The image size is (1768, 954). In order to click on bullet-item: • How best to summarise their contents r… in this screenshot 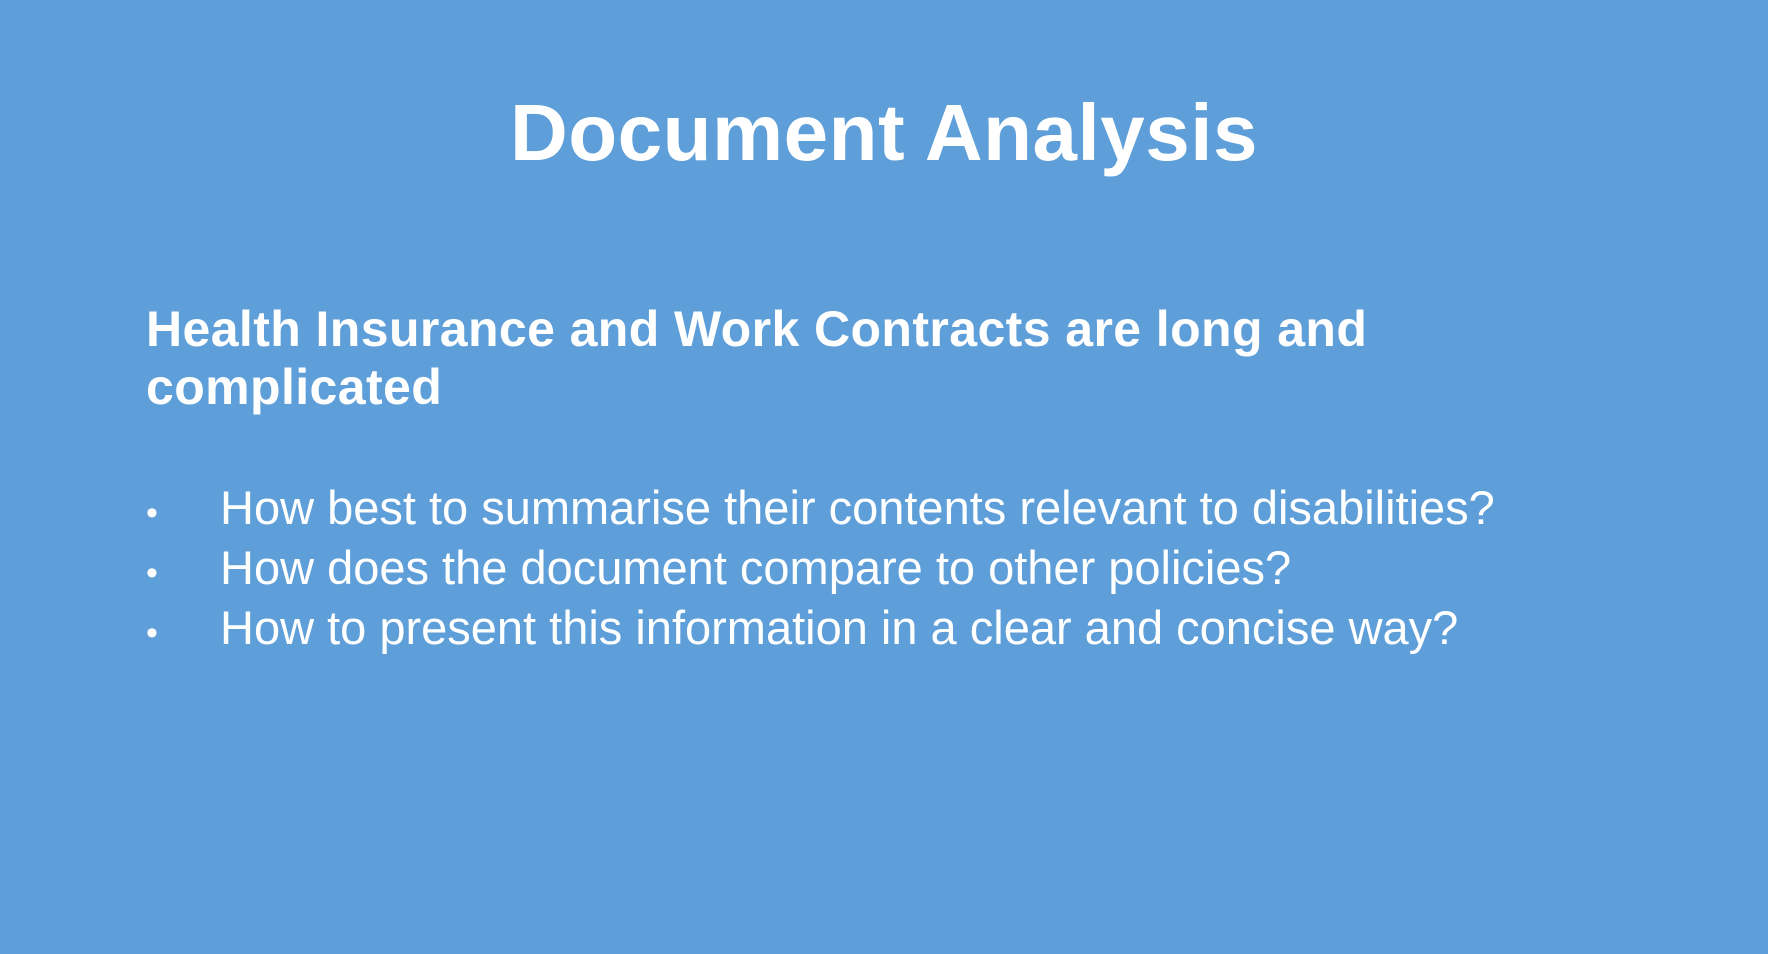, I will do `click(896, 508)`.